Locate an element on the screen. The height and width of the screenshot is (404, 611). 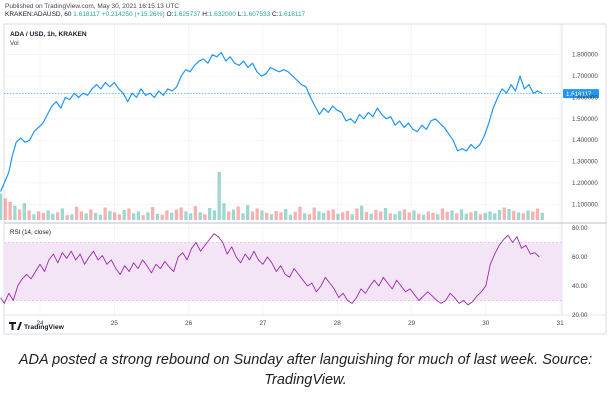
volume-bars is located at coordinates (272, 196).